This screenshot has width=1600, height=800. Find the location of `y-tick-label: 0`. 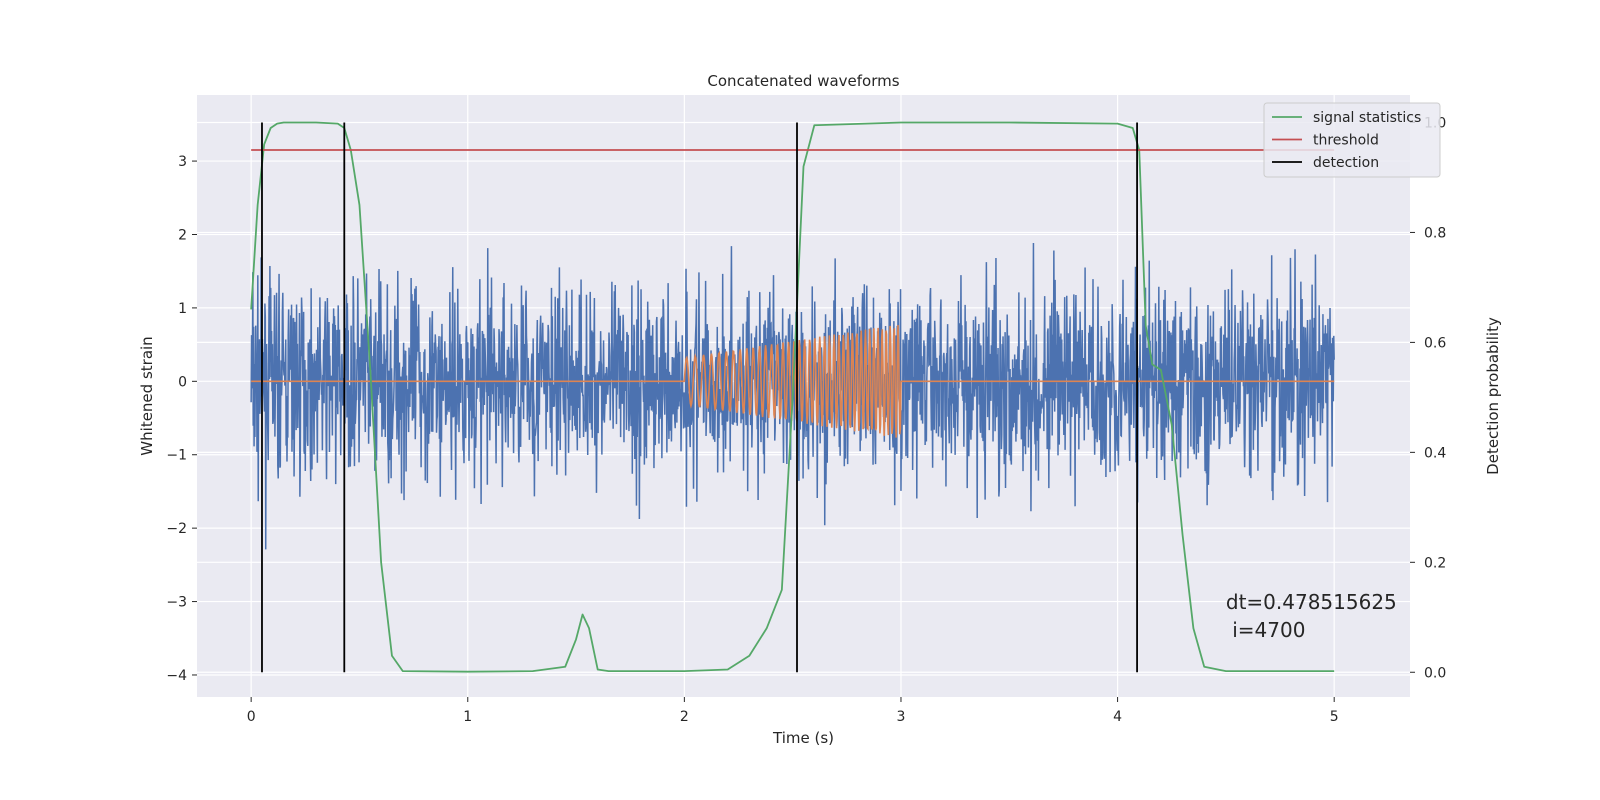

y-tick-label: 0 is located at coordinates (182, 382).